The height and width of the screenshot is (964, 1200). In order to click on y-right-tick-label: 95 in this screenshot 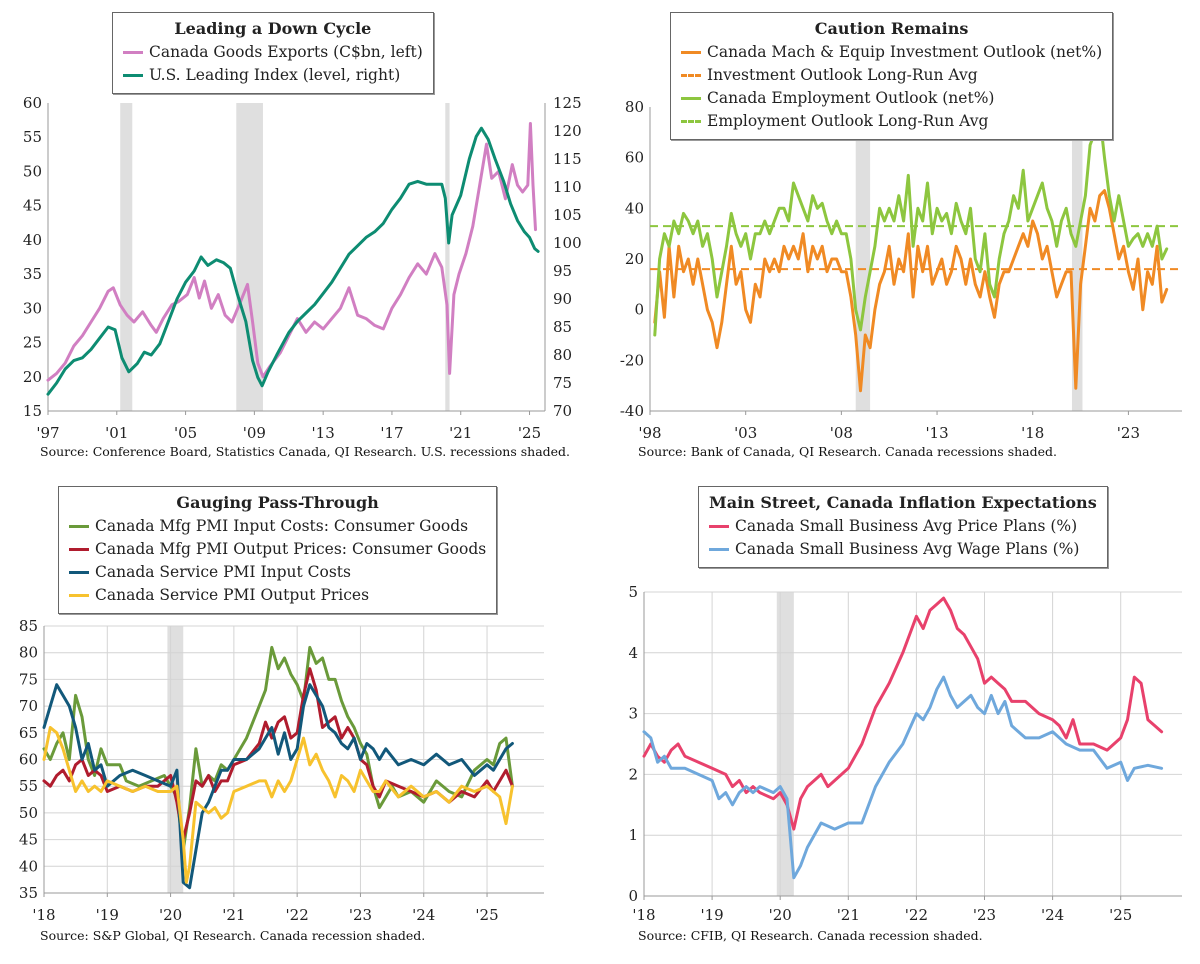, I will do `click(562, 271)`.